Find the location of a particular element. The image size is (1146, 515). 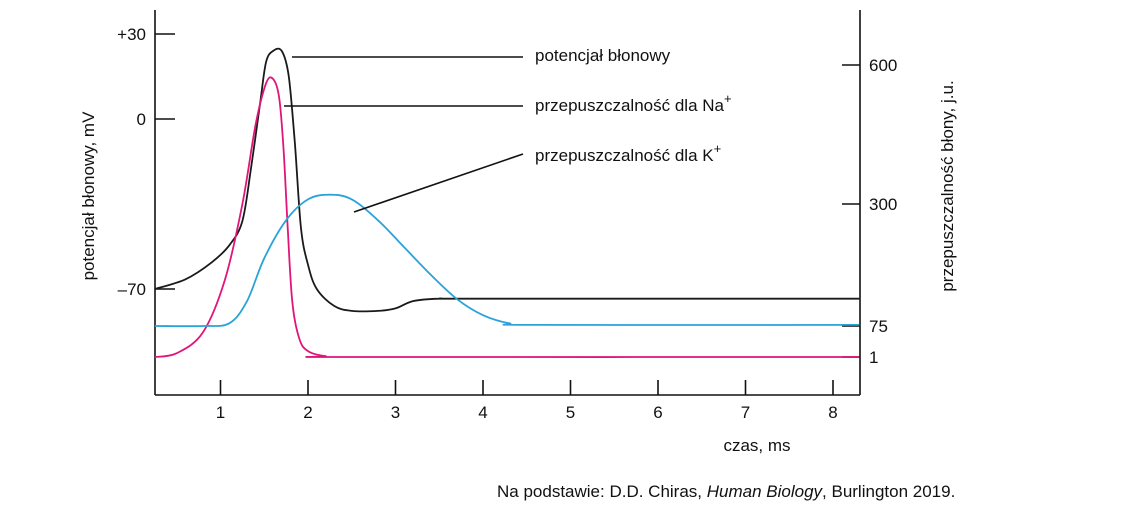

series-label-k-permeability: przepuszczalność dla K+ is located at coordinates (628, 153).